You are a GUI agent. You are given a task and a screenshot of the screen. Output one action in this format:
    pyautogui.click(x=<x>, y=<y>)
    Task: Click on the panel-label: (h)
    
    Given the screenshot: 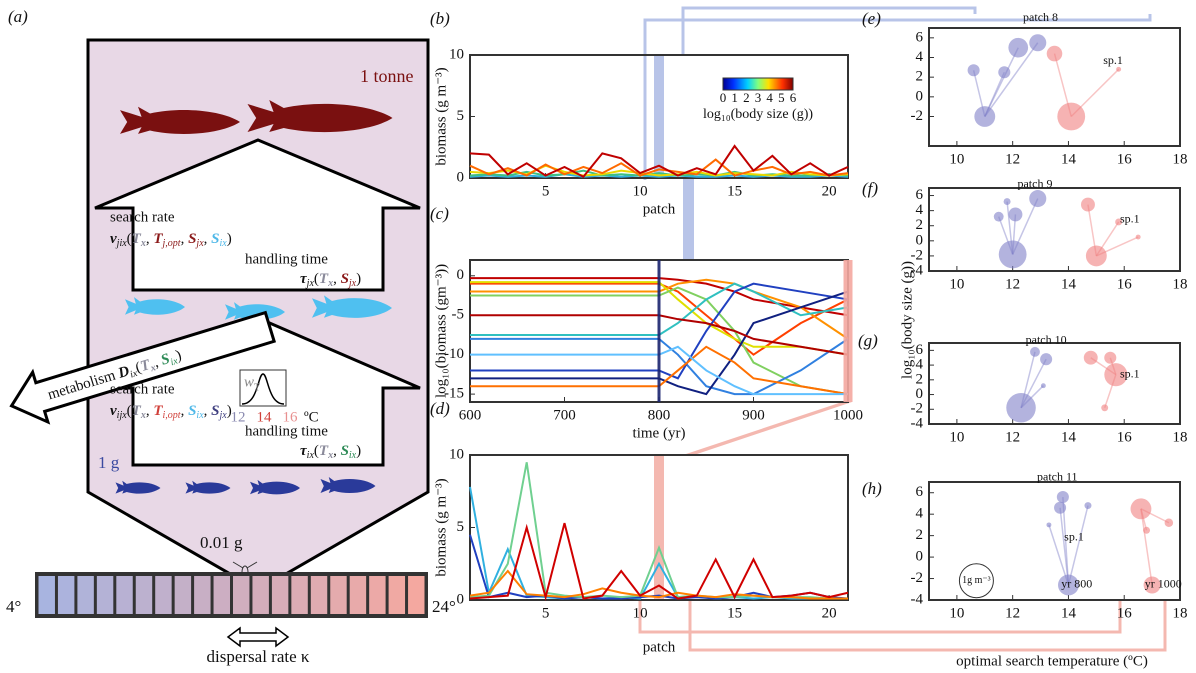 What is the action you would take?
    pyautogui.click(x=872, y=488)
    